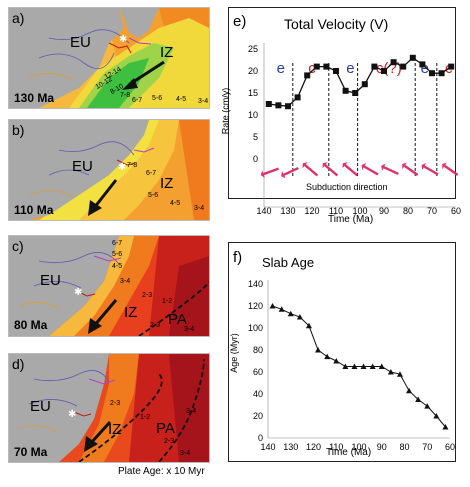 This screenshot has width=470, height=487. Describe the element at coordinates (115, 429) in the screenshot. I see `map-d-plate-iz: IZ` at that location.